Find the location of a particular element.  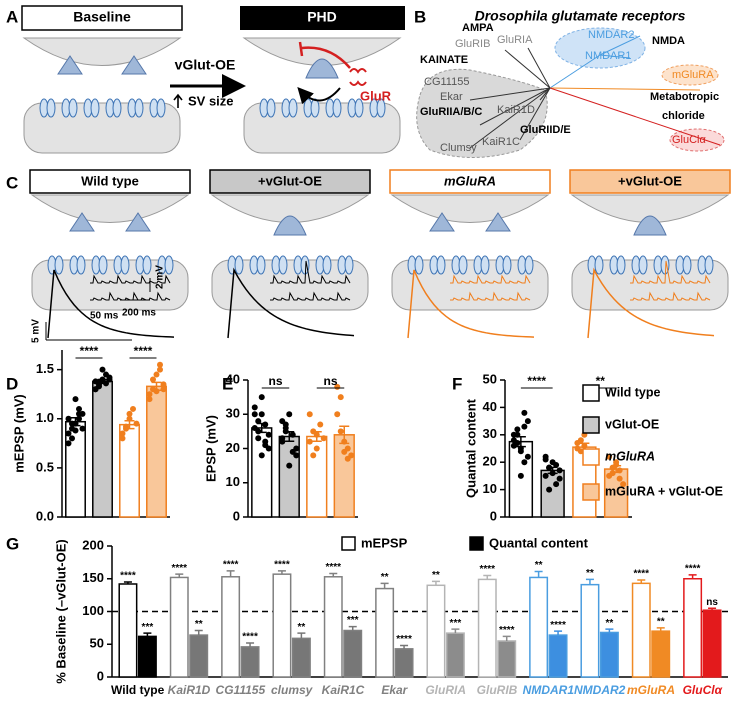

x-tick-label: KaiR1C is located at coordinates (343, 690).